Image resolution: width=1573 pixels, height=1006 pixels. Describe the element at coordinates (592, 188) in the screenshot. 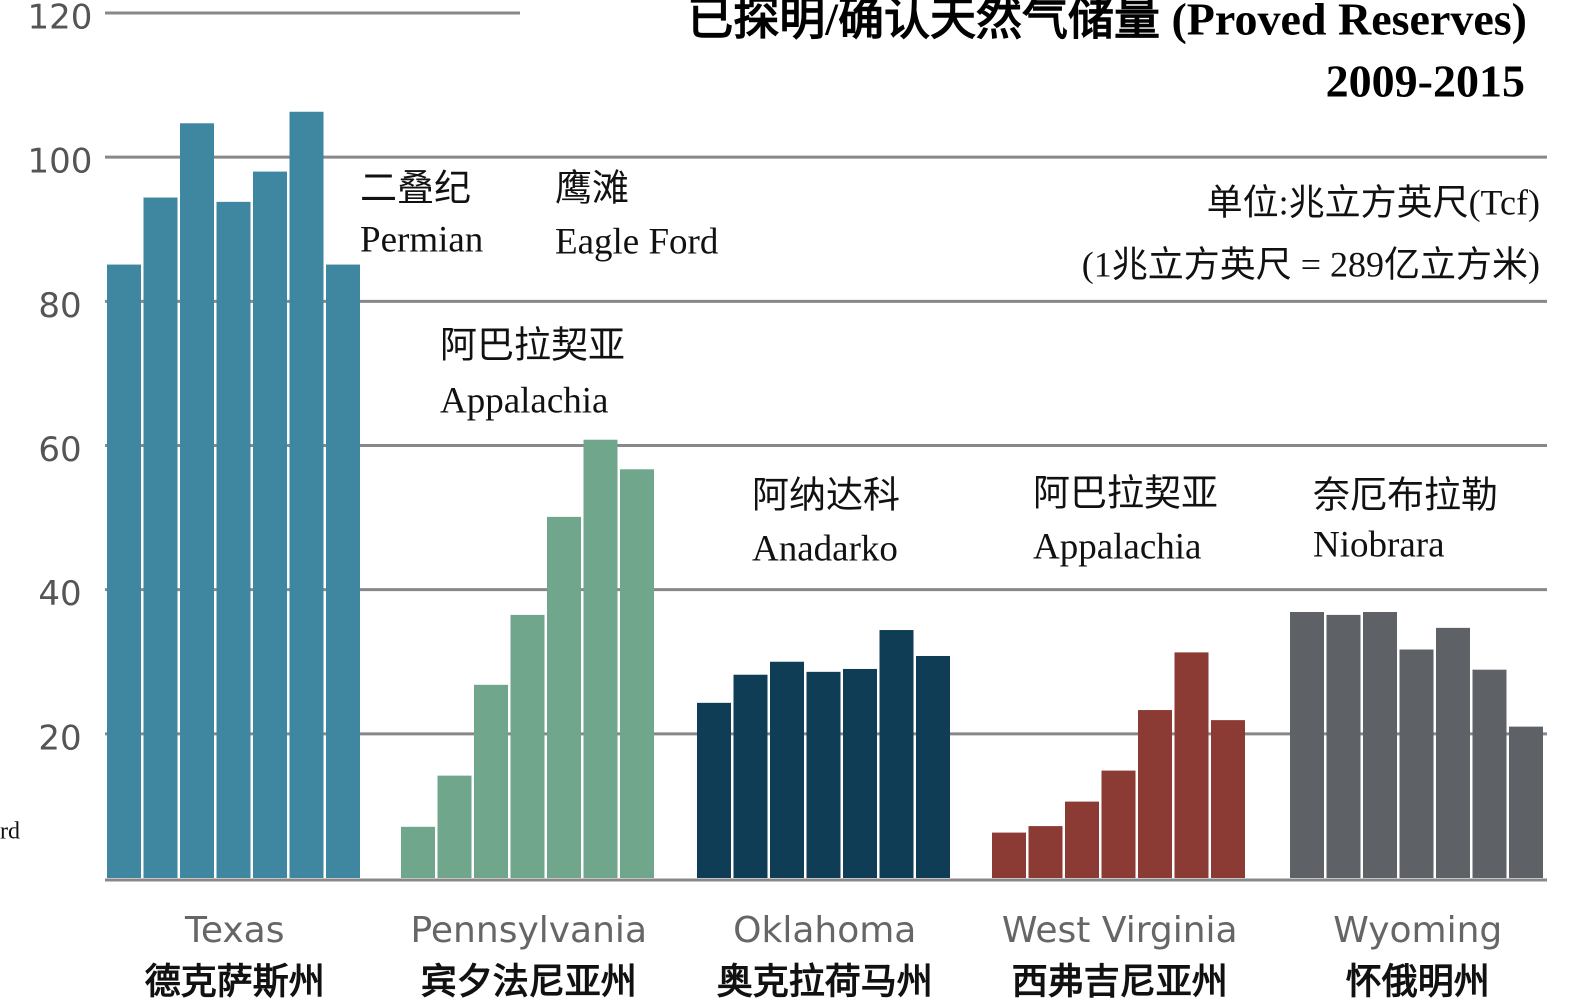

I see `annotation-zh: 鹰滩` at that location.